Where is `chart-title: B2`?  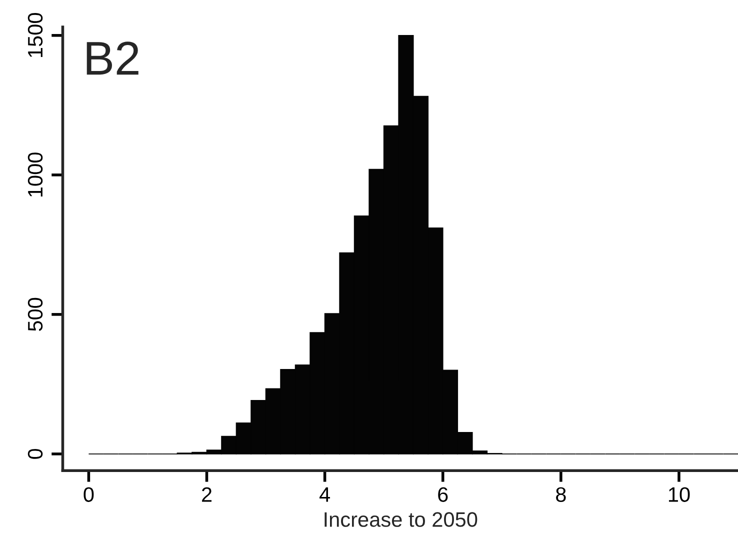 chart-title: B2 is located at coordinates (112, 58).